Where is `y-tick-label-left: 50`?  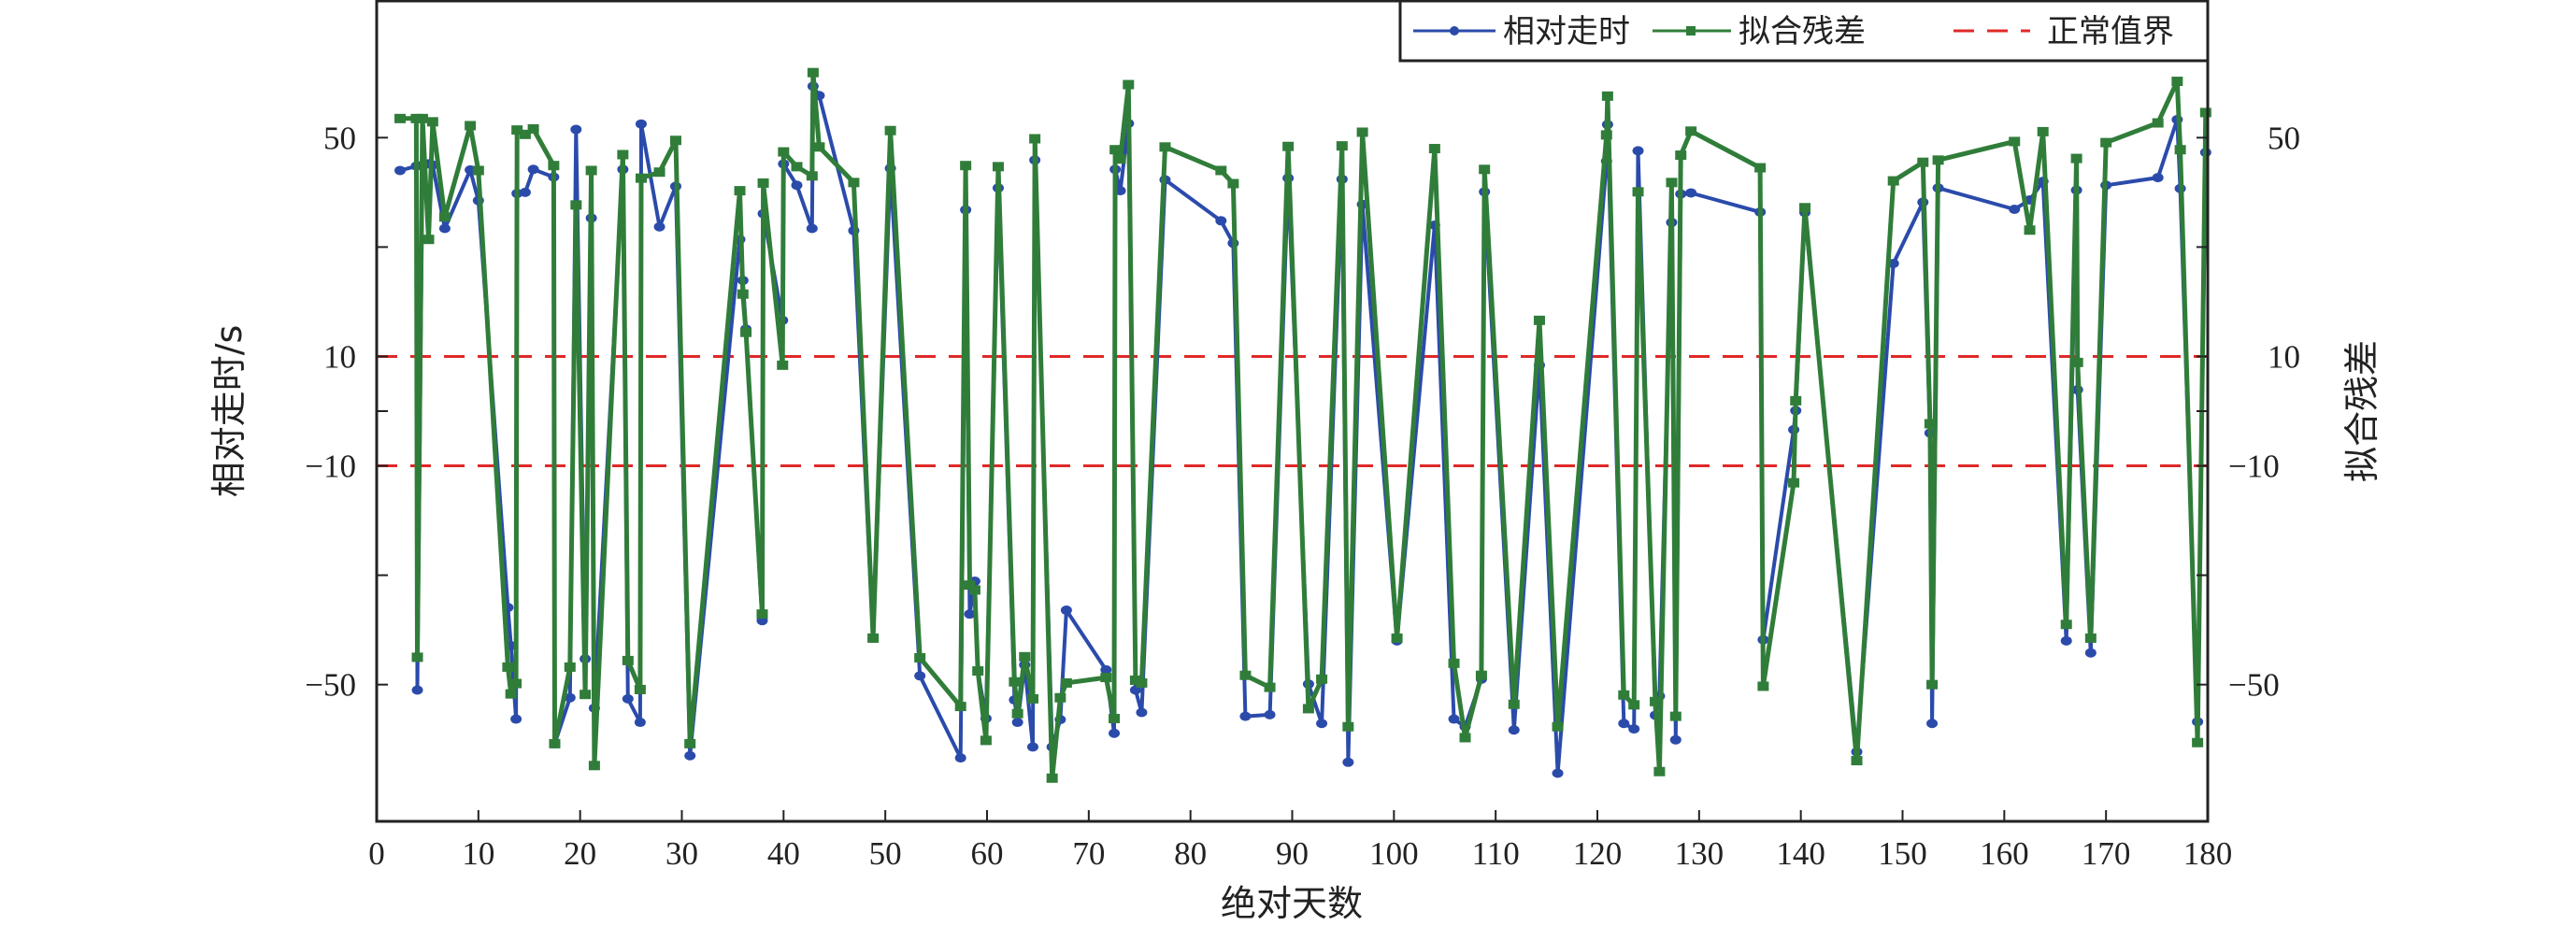
y-tick-label-left: 50 is located at coordinates (339, 138).